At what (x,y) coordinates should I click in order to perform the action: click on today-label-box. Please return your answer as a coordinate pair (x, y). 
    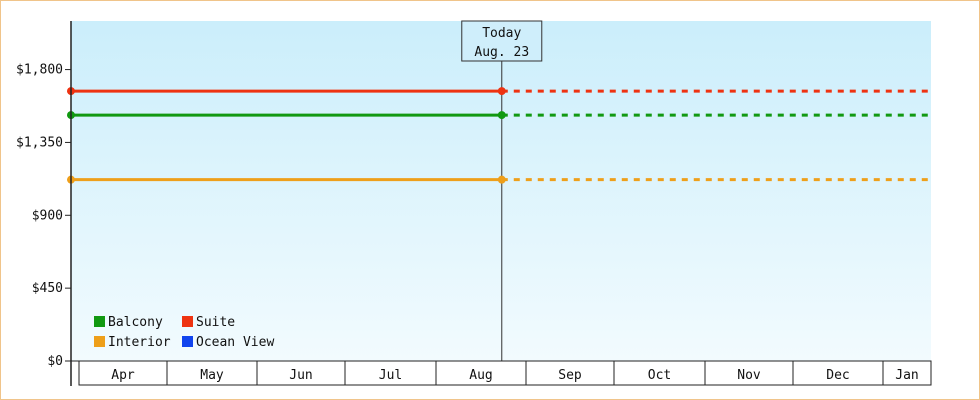
    Looking at the image, I should click on (502, 41).